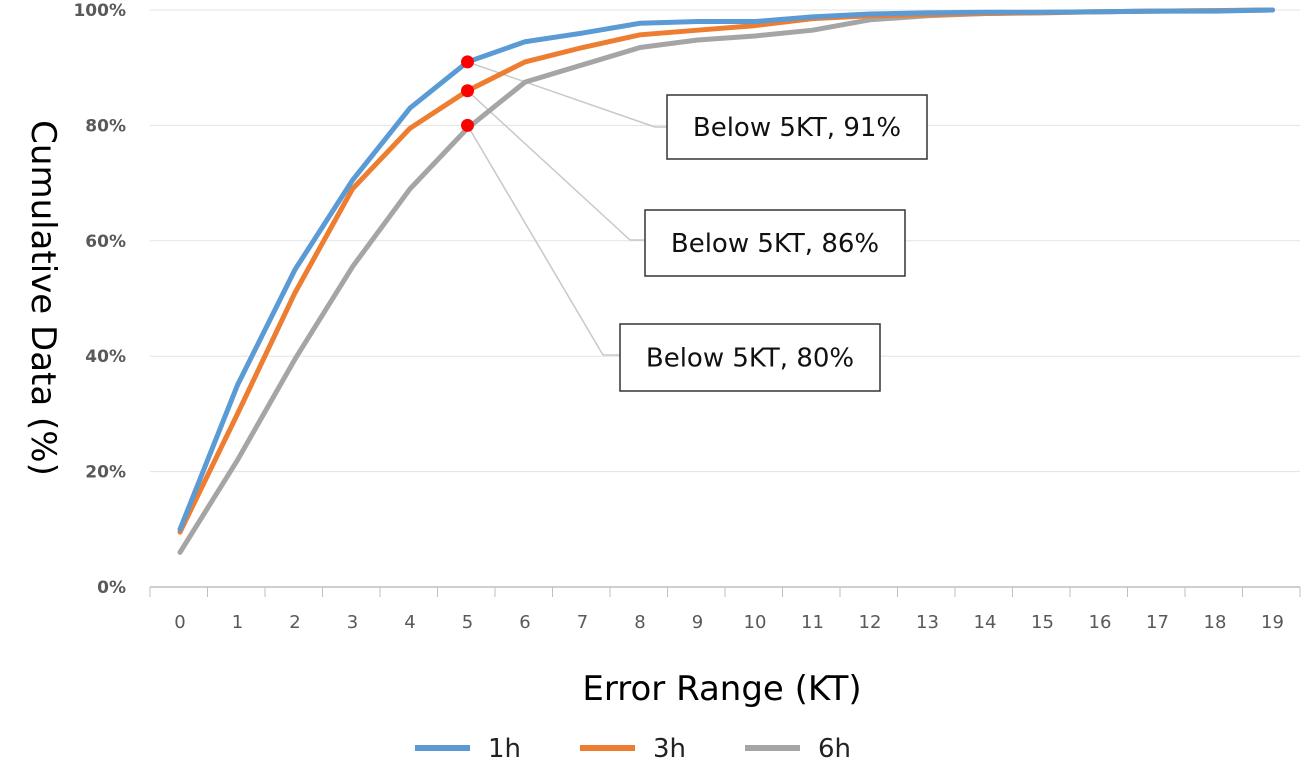 This screenshot has height=765, width=1302. I want to click on marker-1h, so click(467, 62).